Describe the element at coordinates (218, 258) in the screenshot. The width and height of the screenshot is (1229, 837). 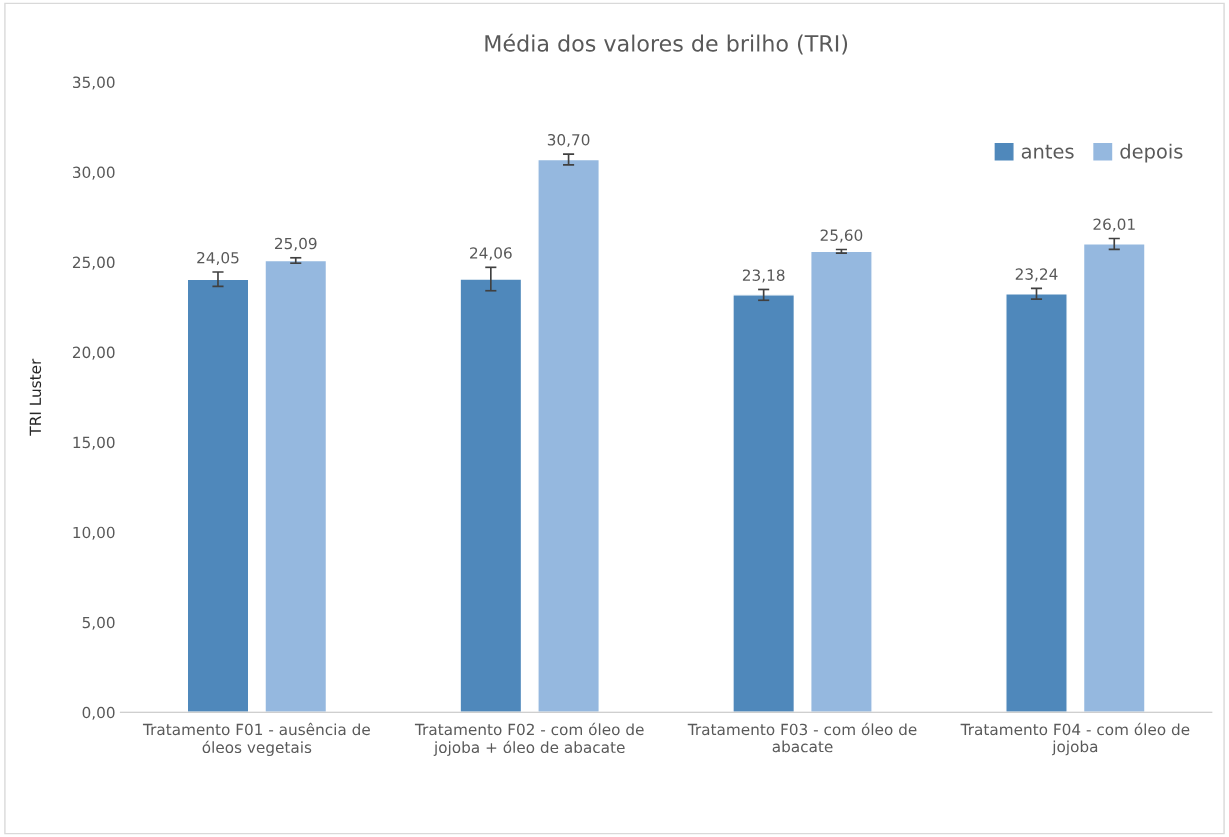
I see `data-label: 24,05` at that location.